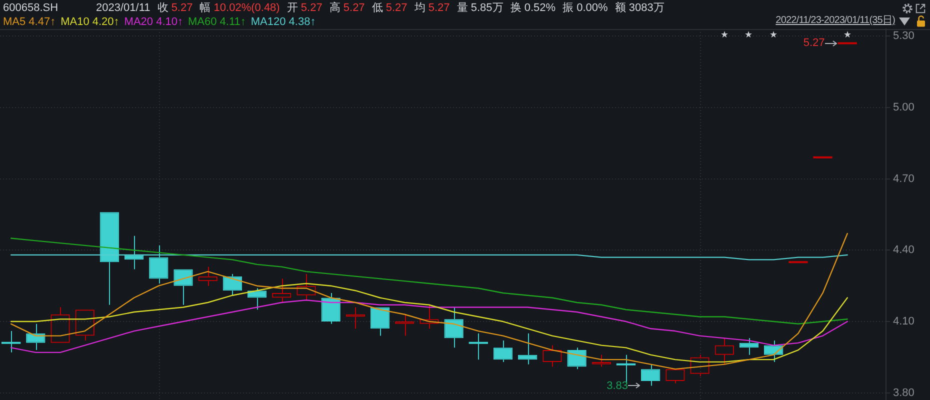  Describe the element at coordinates (903, 250) in the screenshot. I see `y-tick-label: 4.40` at that location.